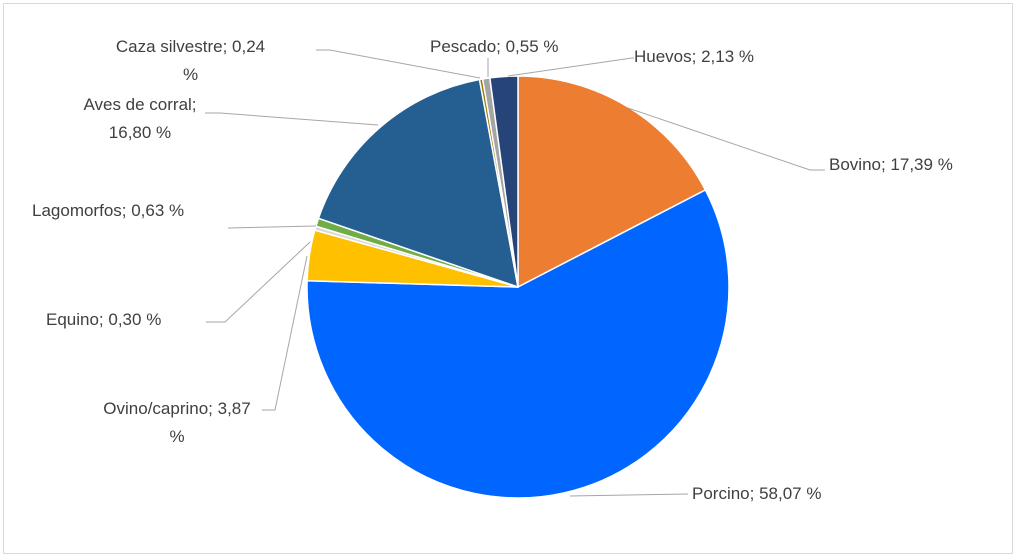  What do you see at coordinates (694, 56) in the screenshot?
I see `data-label: Huevos; 2,13 %` at bounding box center [694, 56].